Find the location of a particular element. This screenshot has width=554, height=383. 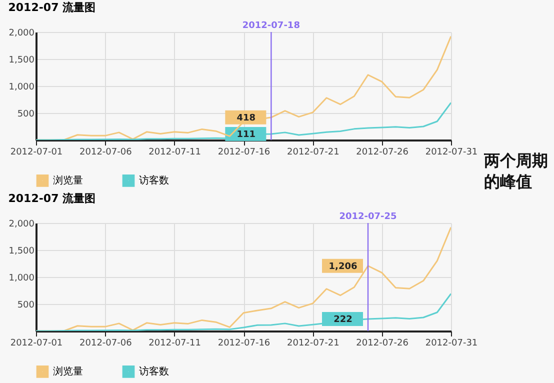

ref-line-label: 2012-07-25 is located at coordinates (368, 217).